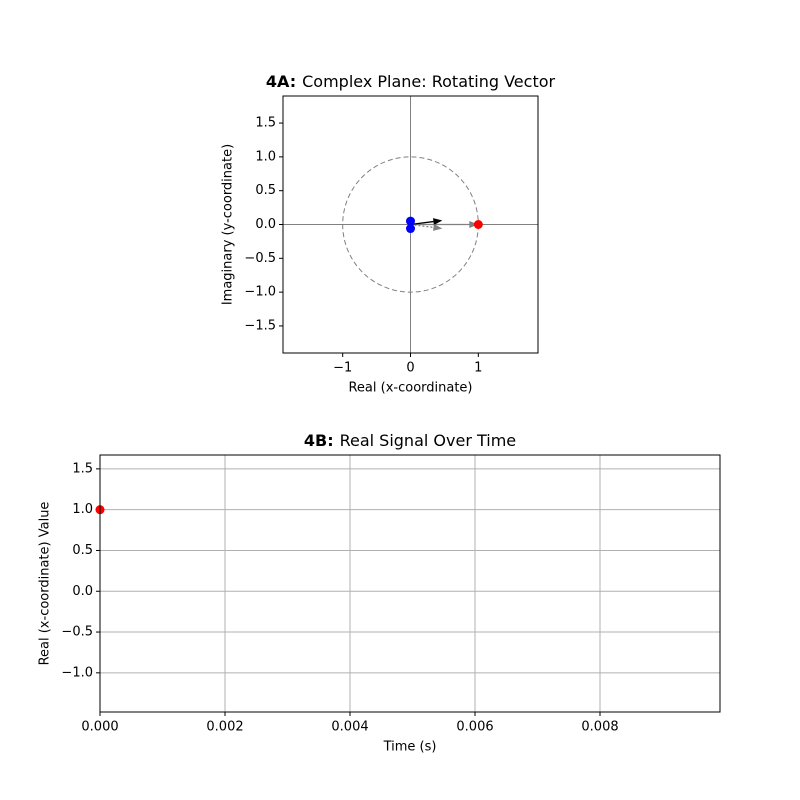  I want to click on x-tick-label: 0.004, so click(349, 727).